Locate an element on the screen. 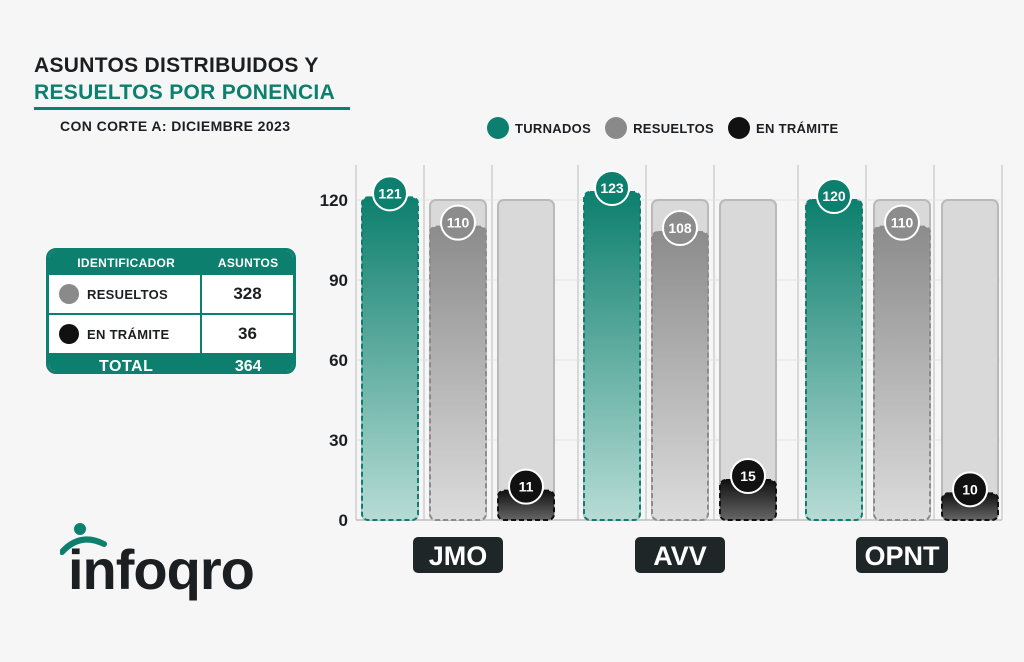 This screenshot has width=1024, height=662. legend-label-turnados: TURNADOS is located at coordinates (553, 128).